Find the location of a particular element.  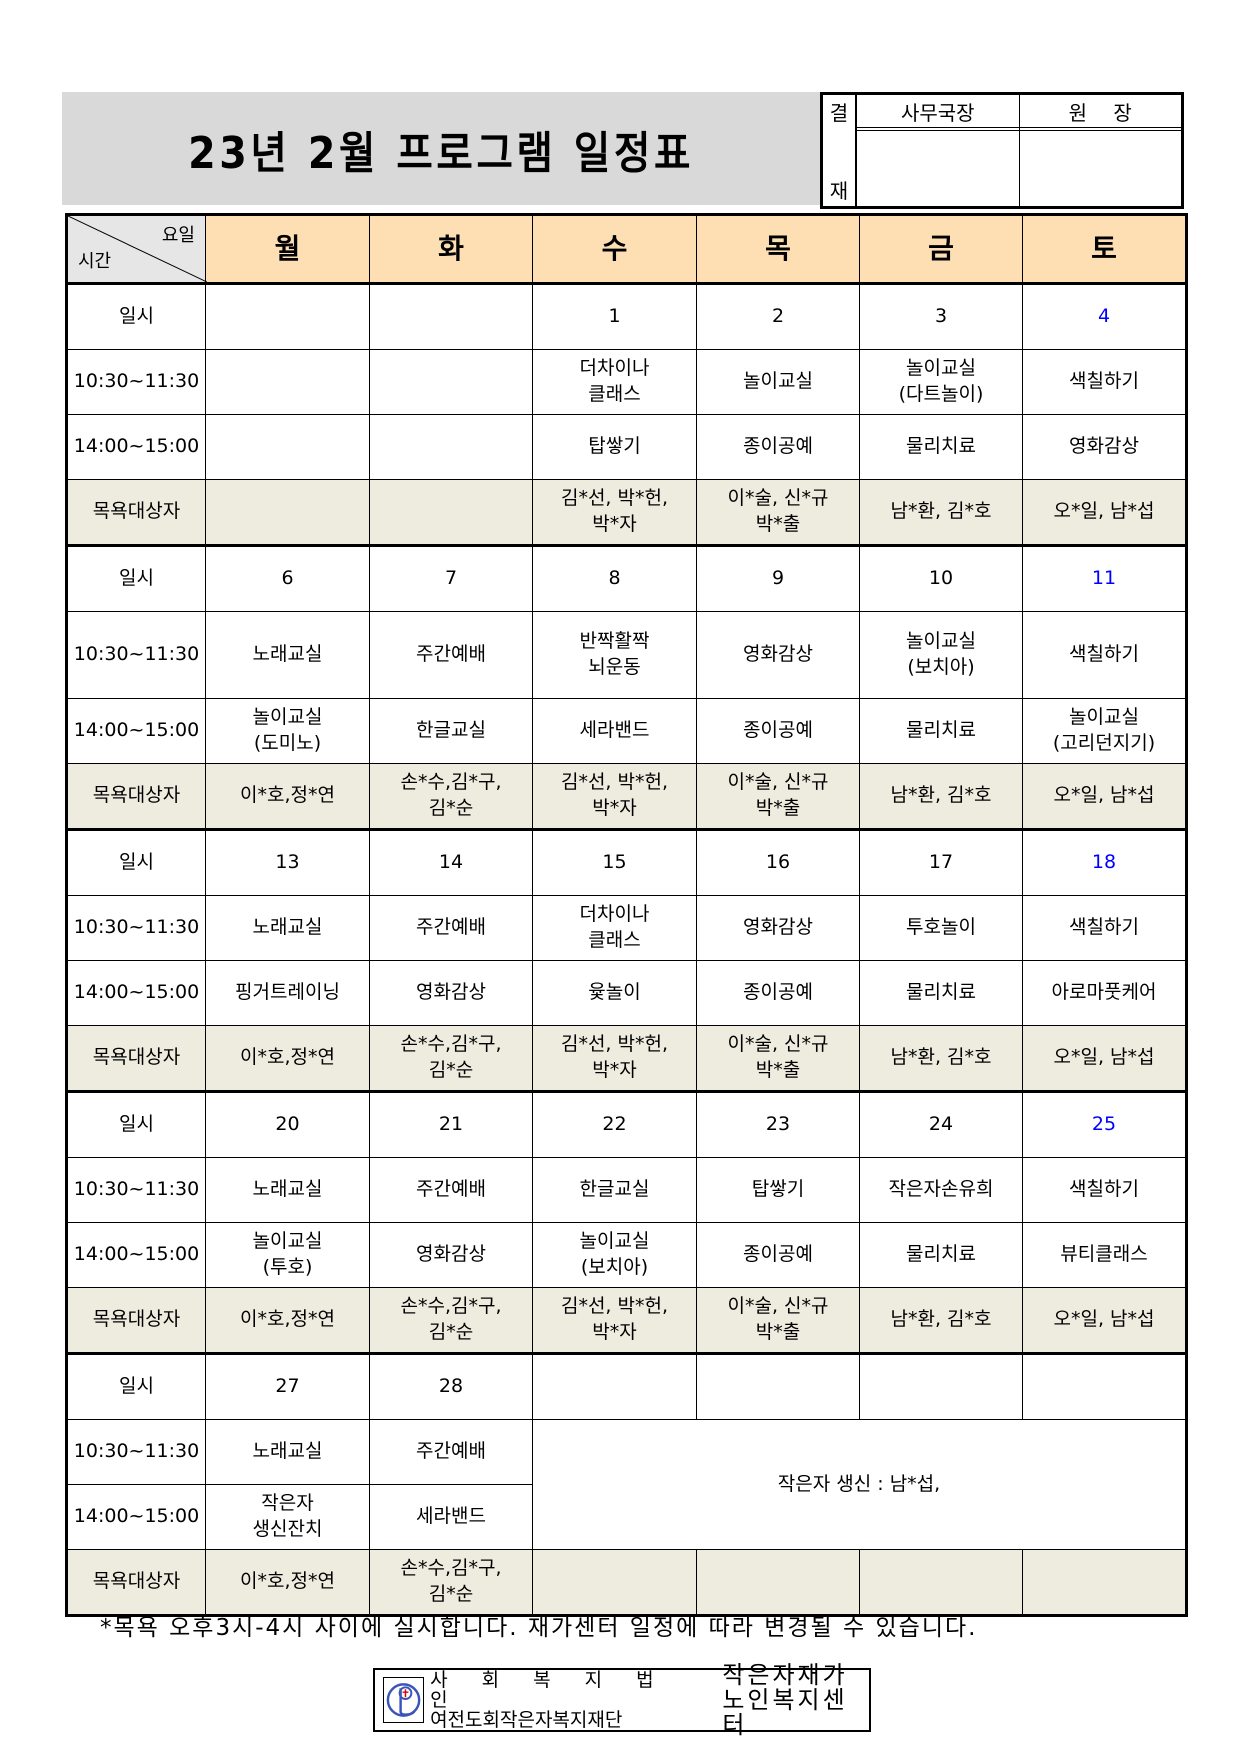

date-row: 일시 20 21 22 23 24 25 is located at coordinates (626, 1124).